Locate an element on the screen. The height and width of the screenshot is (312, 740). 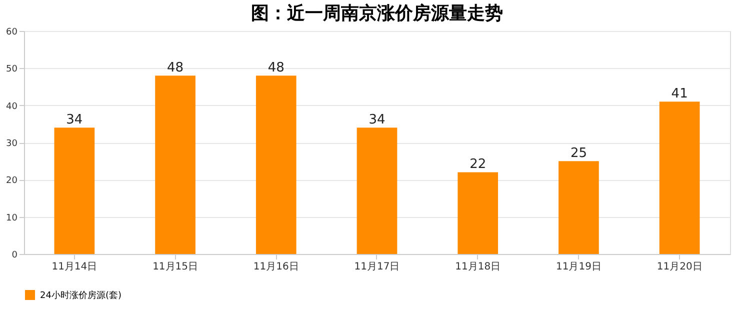
x-tick-label: 11月16日 is located at coordinates (276, 267).